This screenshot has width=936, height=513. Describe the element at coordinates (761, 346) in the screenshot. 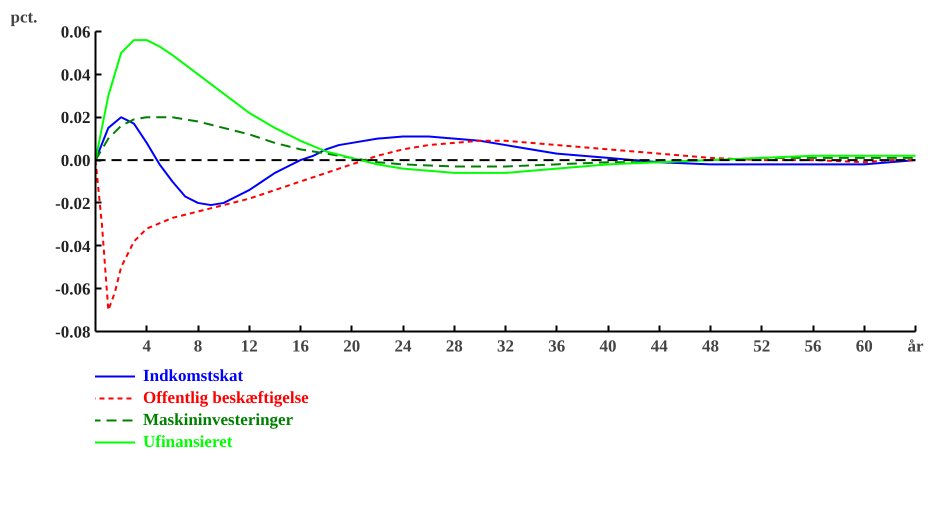

I see `x-tick-label: 52` at that location.